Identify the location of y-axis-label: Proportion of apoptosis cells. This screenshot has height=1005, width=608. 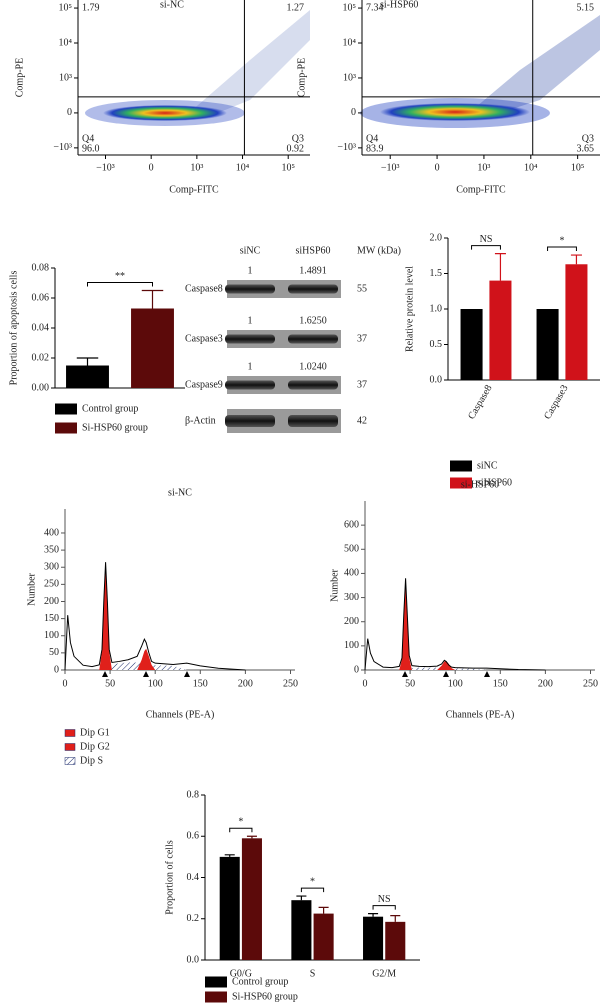
(13, 328).